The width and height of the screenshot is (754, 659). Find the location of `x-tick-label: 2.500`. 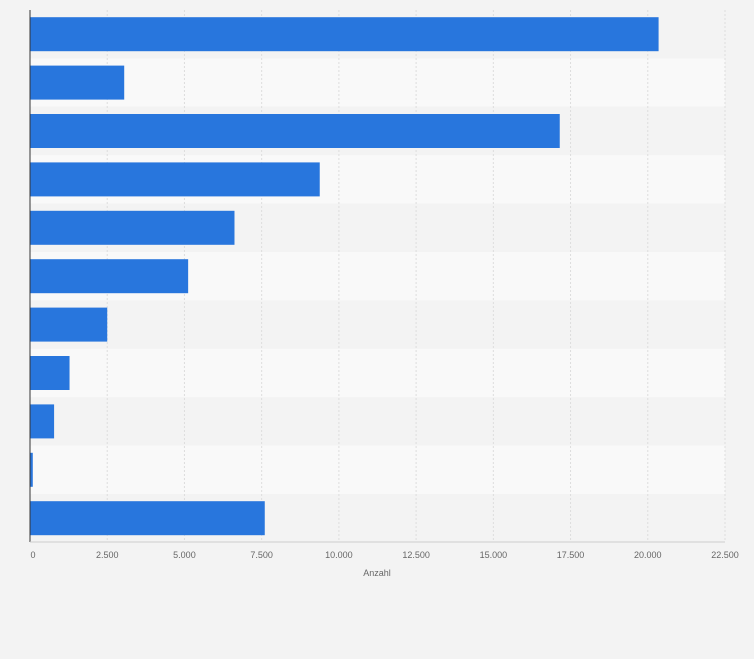

x-tick-label: 2.500 is located at coordinates (107, 555).